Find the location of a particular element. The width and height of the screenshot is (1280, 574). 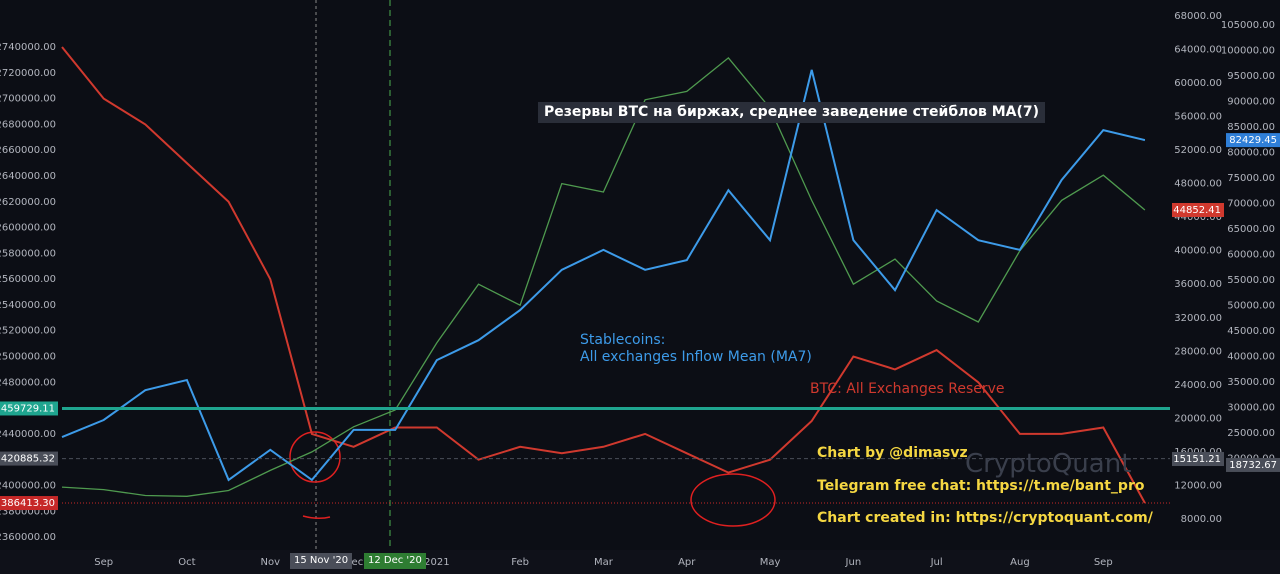

time-axis is located at coordinates (640, 562).